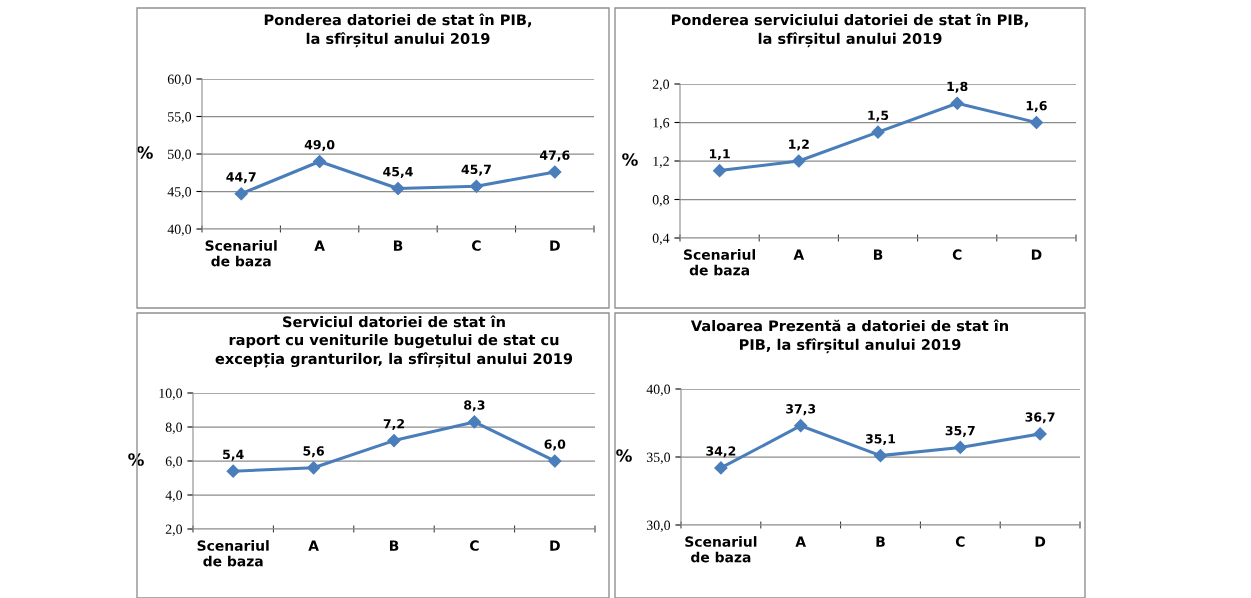  What do you see at coordinates (878, 116) in the screenshot?
I see `data-label: 1,5` at bounding box center [878, 116].